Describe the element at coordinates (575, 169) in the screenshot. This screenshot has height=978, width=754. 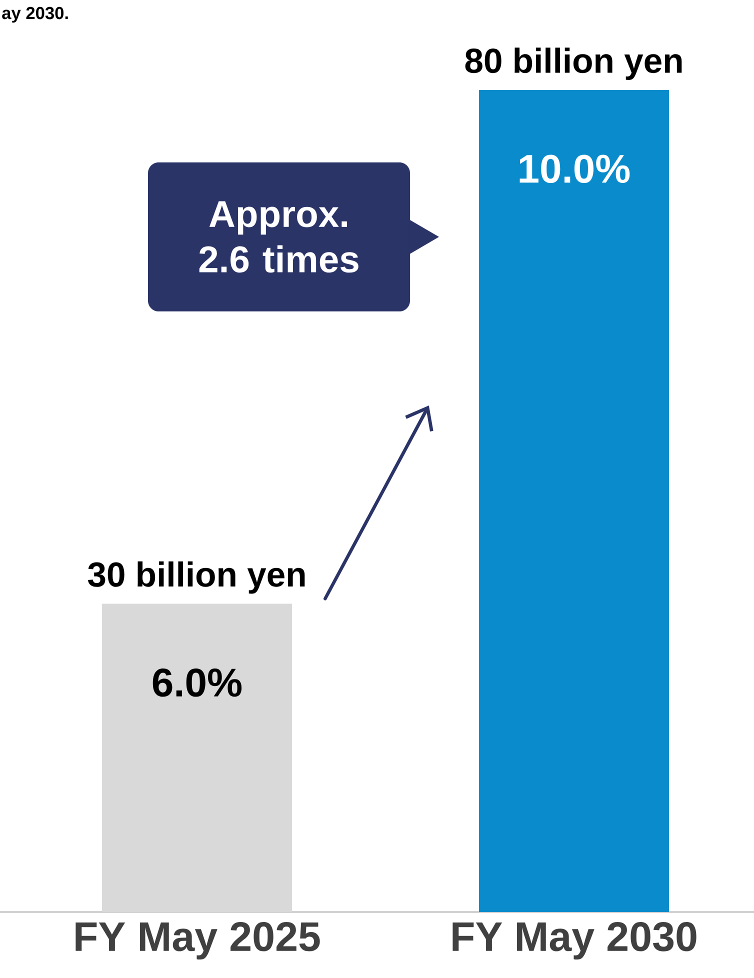
I see `annotation: 10.0%` at that location.